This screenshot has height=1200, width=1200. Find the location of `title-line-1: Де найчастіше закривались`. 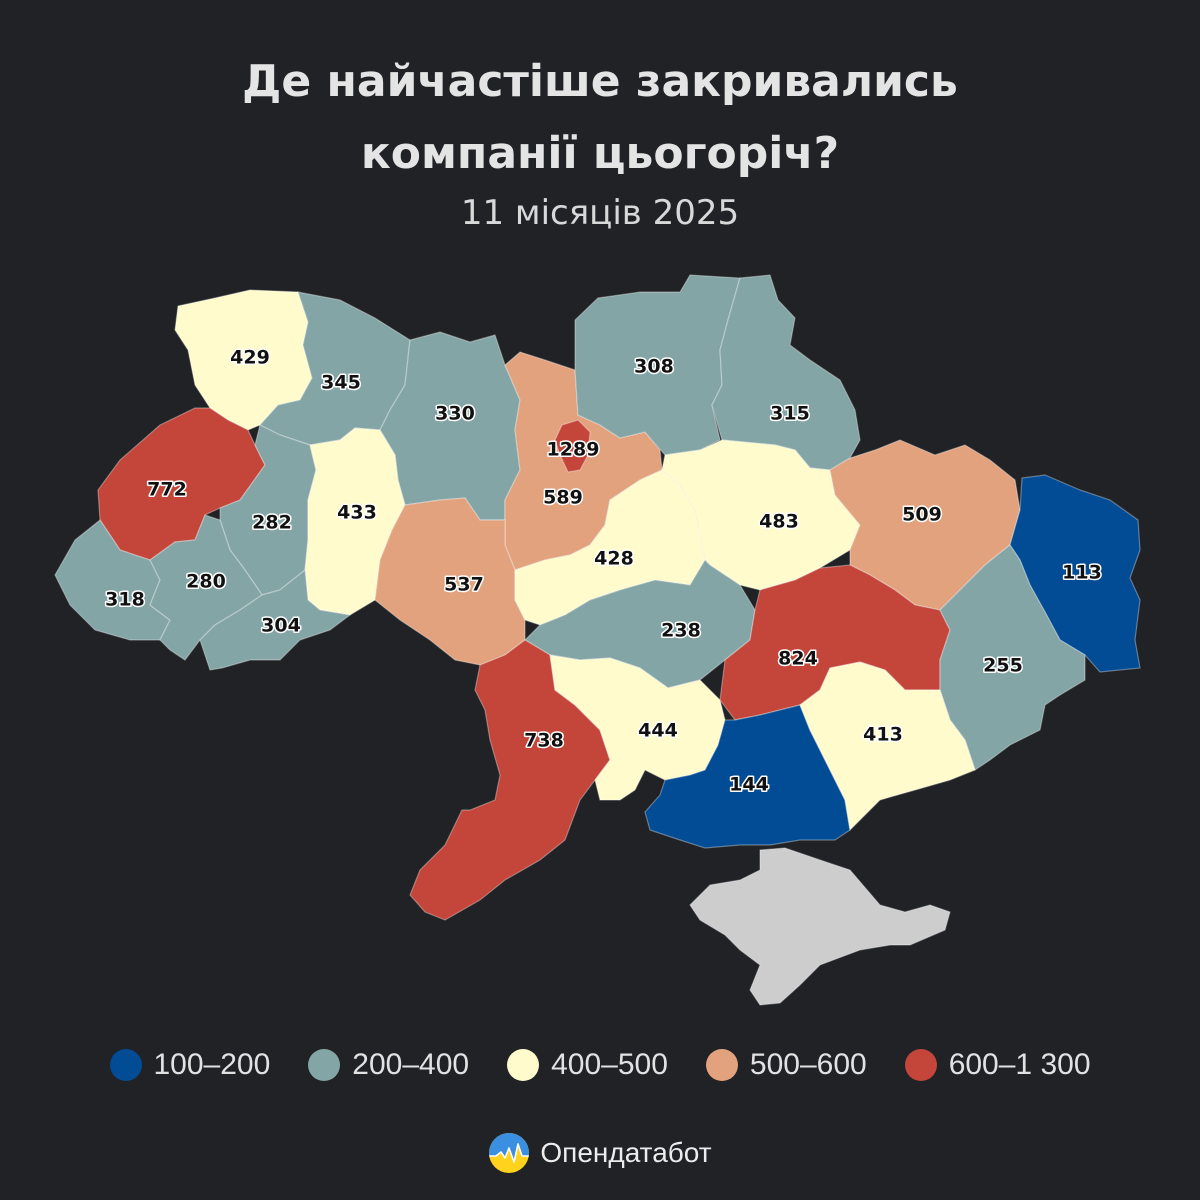

title-line-1: Де найчастіше закривались is located at coordinates (600, 81).